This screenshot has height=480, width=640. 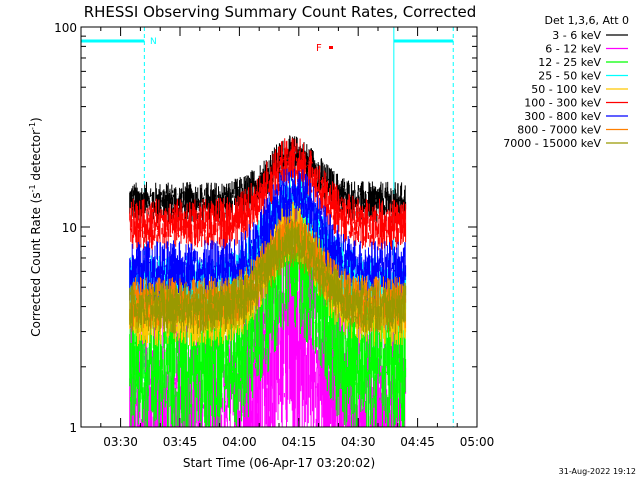 What do you see at coordinates (417, 442) in the screenshot?
I see `x-tick-label-5: 04:45` at bounding box center [417, 442].